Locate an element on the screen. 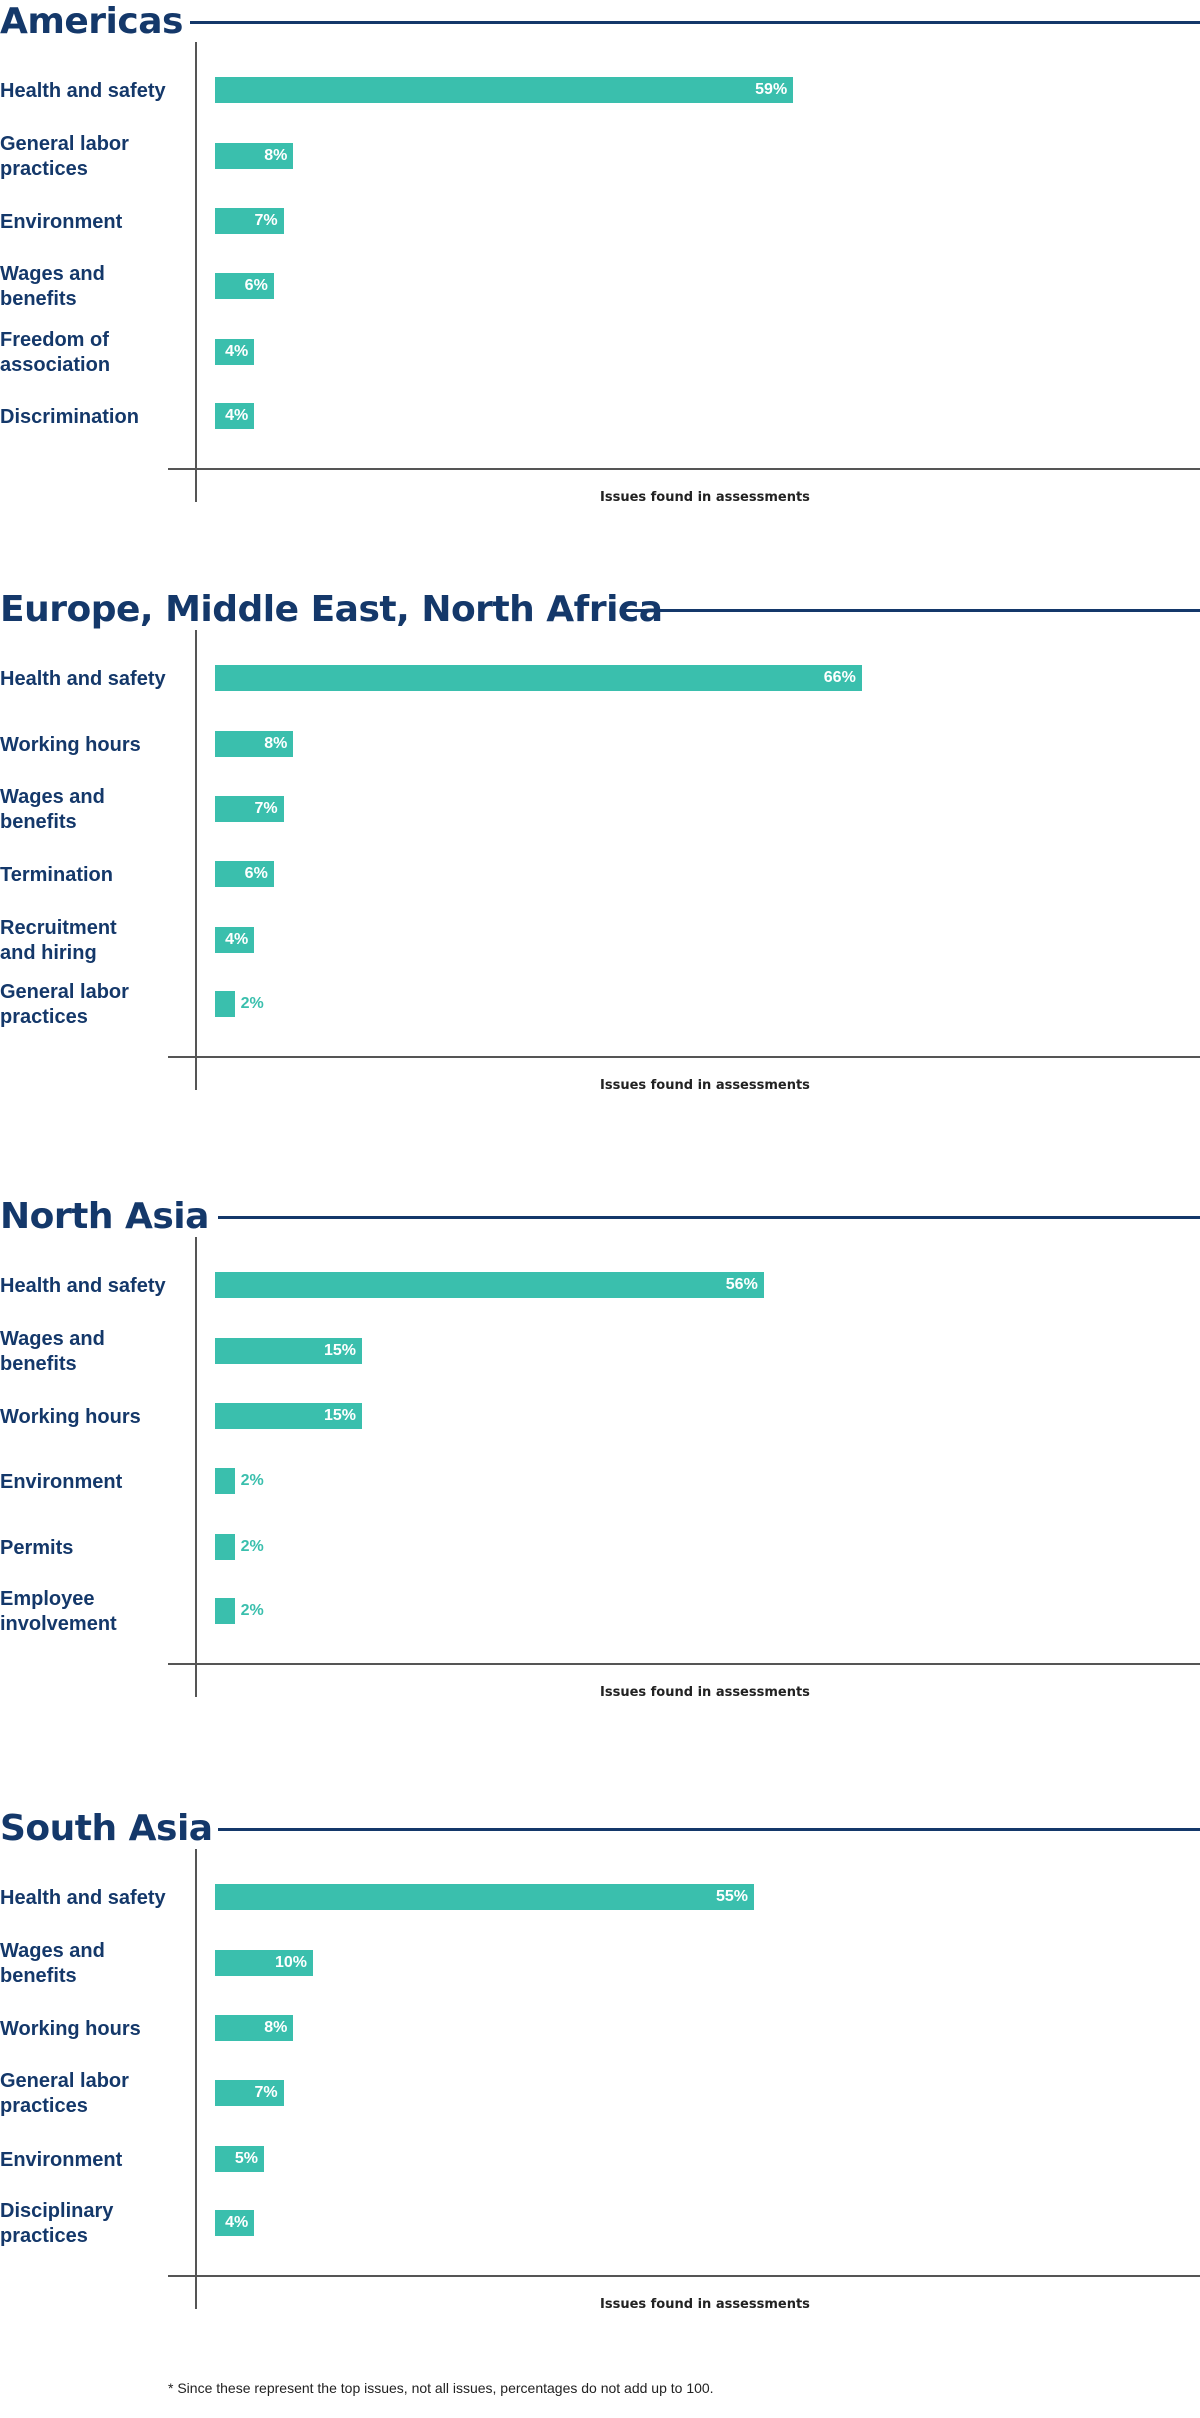 The height and width of the screenshot is (2418, 1200). category-label: Permits is located at coordinates (92, 1548).